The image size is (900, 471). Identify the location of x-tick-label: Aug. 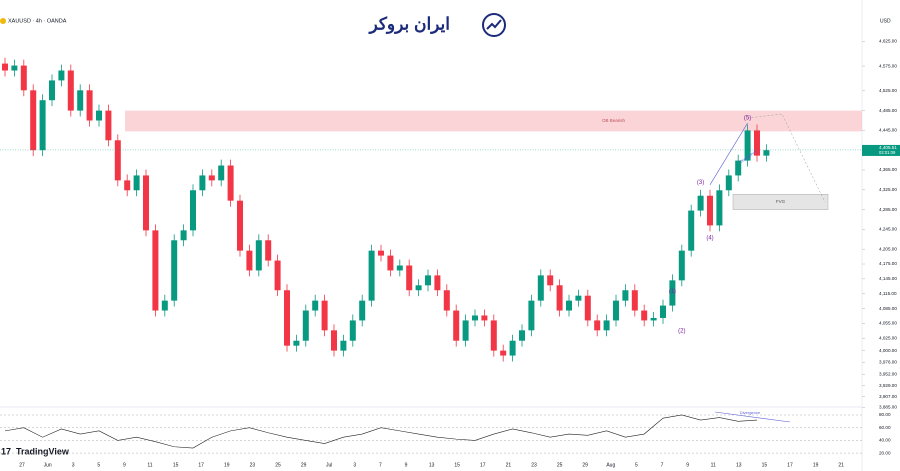
(610, 465).